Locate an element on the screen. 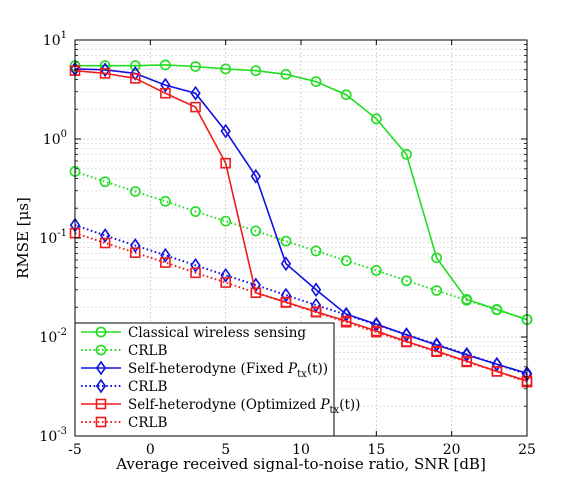 The image size is (581, 488). x-tick-label: 15 is located at coordinates (376, 450).